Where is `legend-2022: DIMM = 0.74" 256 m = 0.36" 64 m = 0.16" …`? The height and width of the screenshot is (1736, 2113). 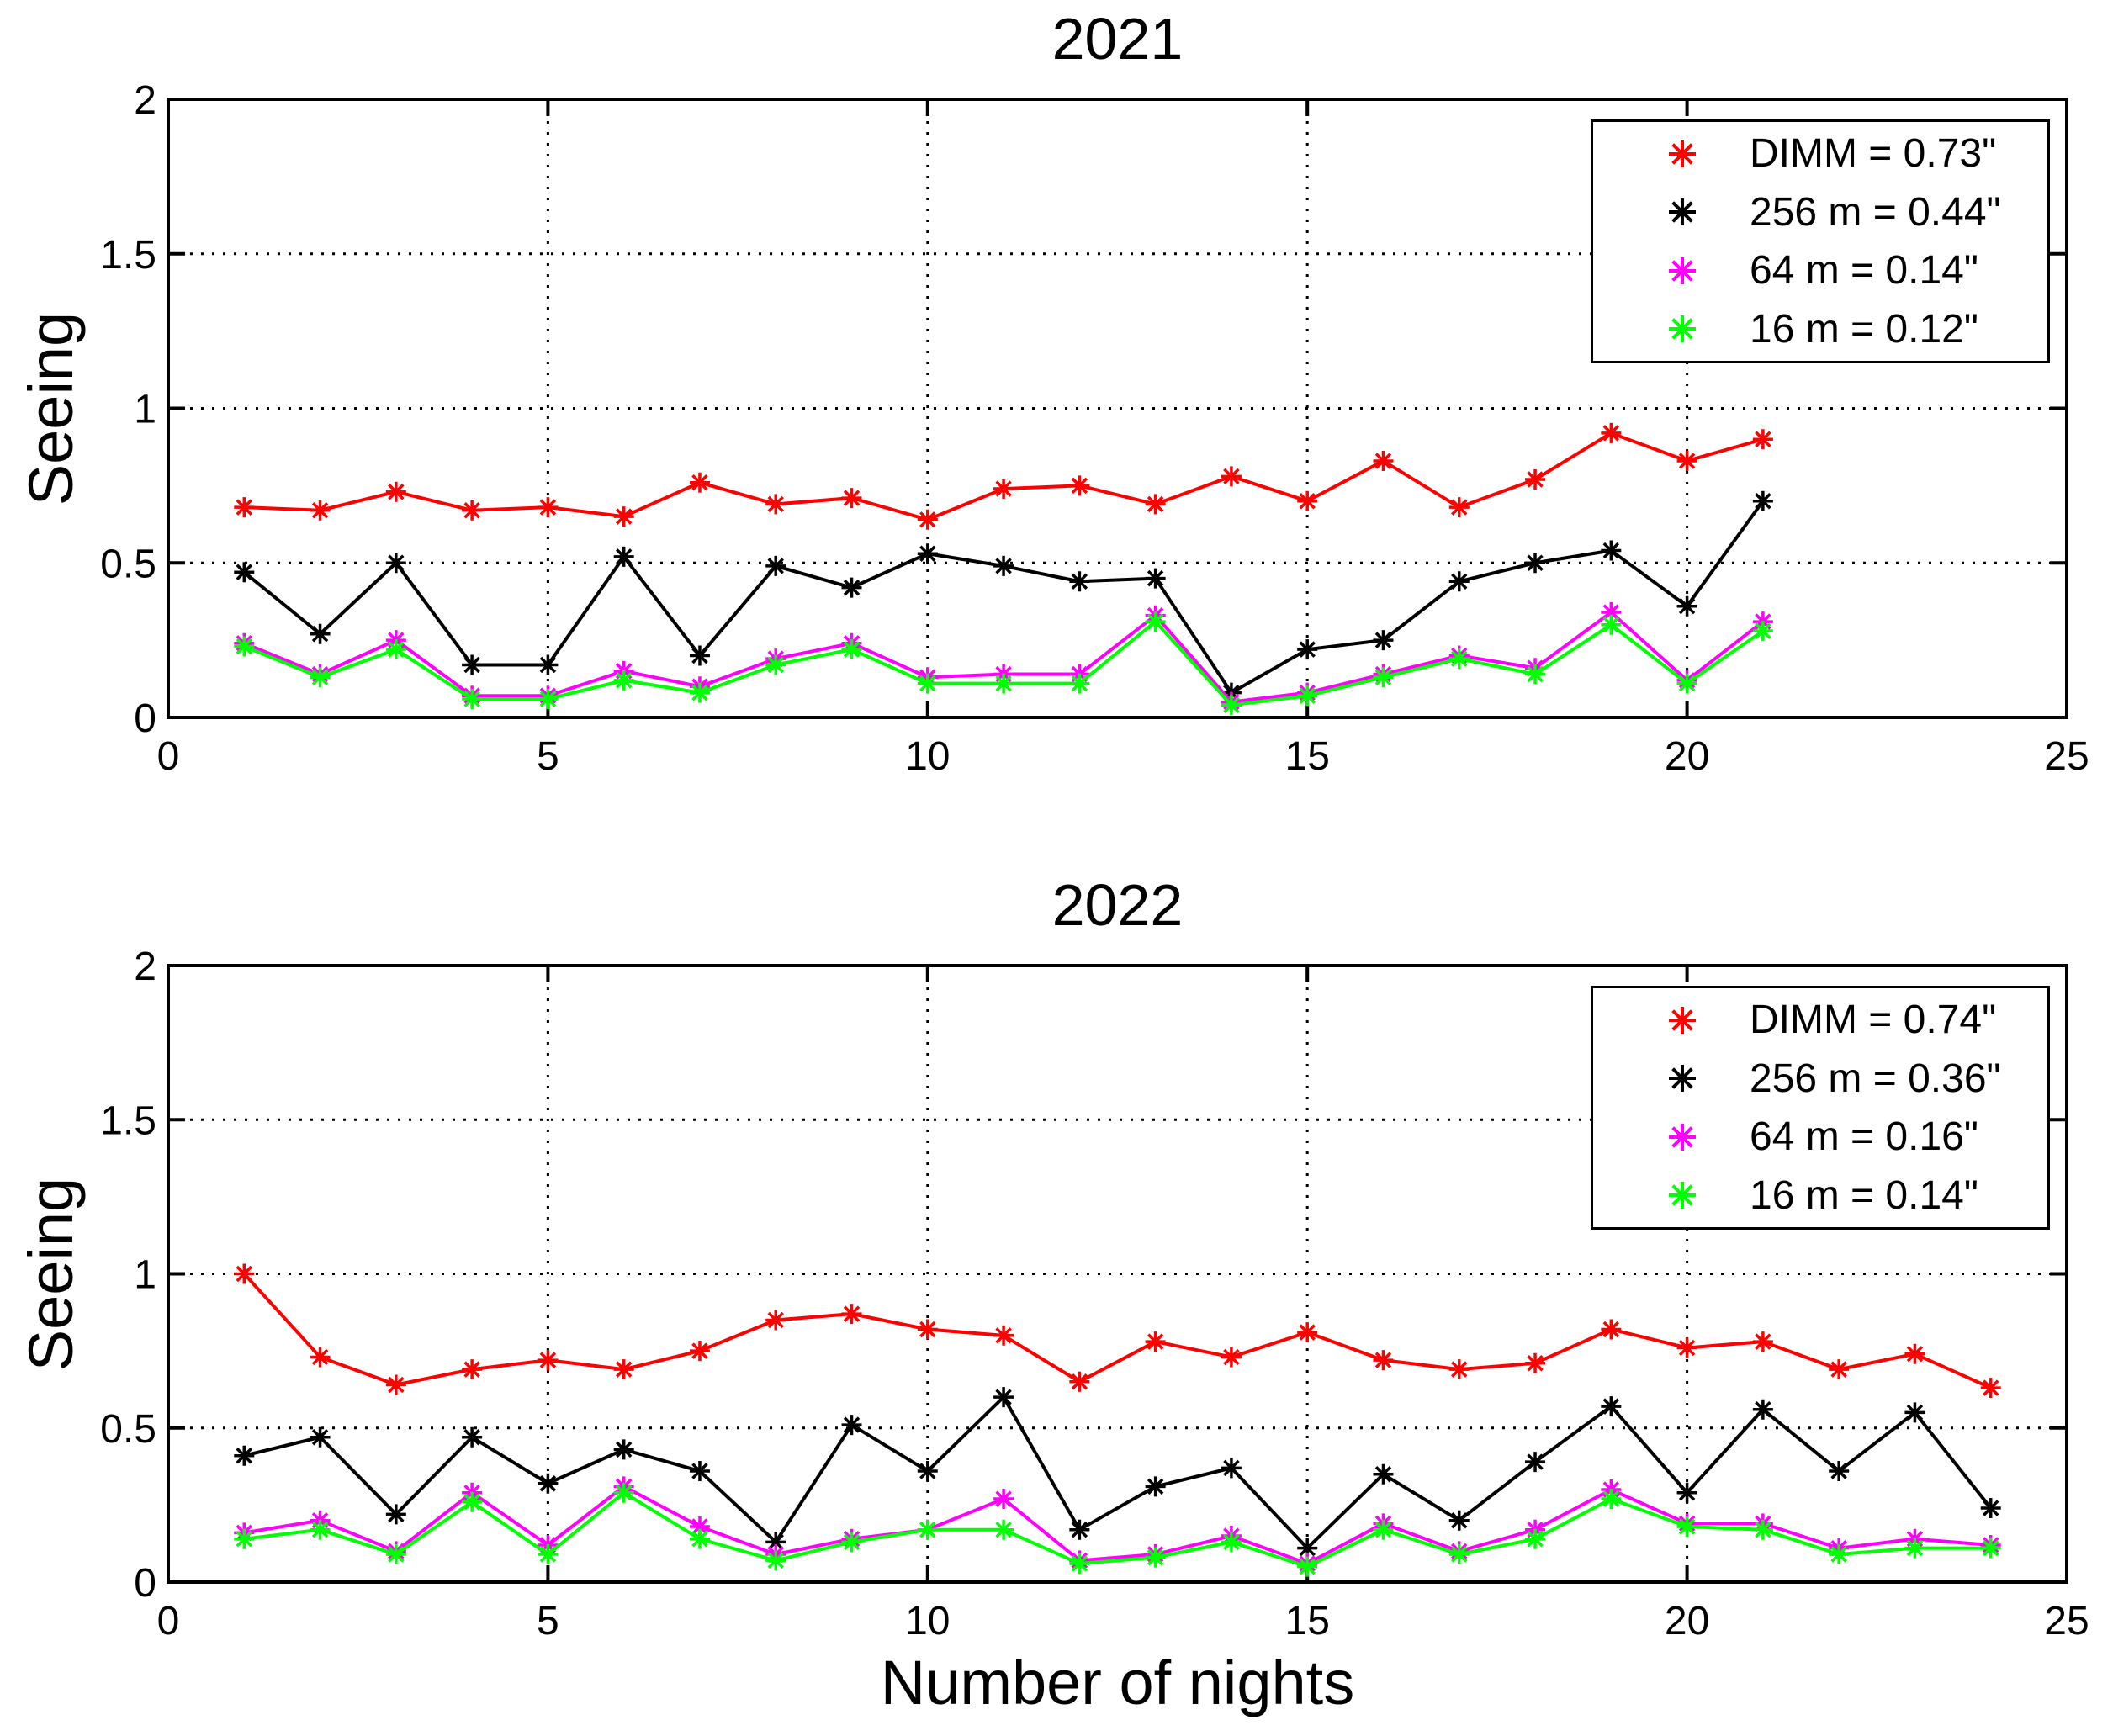 legend-2022: DIMM = 0.74" 256 m = 0.36" 64 m = 0.16" … is located at coordinates (1820, 1108).